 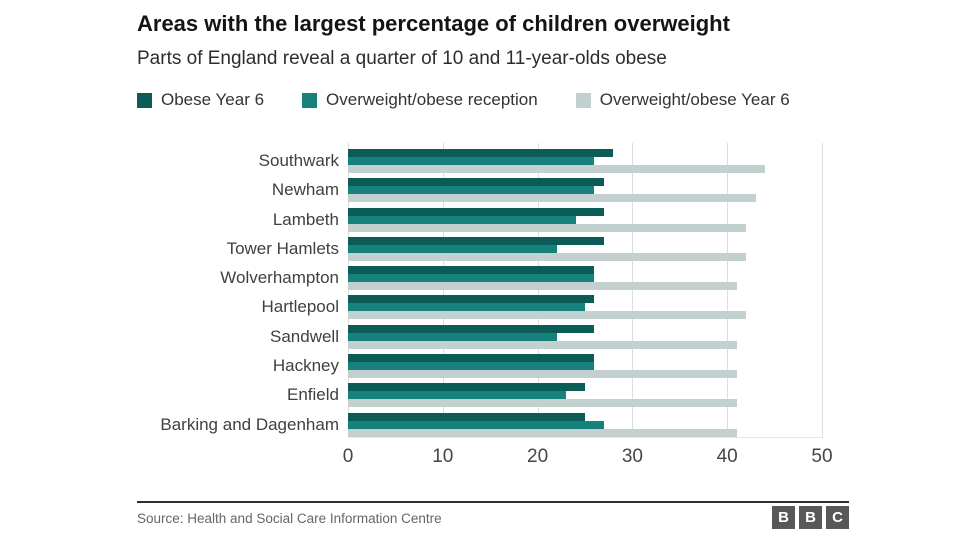 I want to click on chart-row: Wolverhampton, so click(x=479, y=278).